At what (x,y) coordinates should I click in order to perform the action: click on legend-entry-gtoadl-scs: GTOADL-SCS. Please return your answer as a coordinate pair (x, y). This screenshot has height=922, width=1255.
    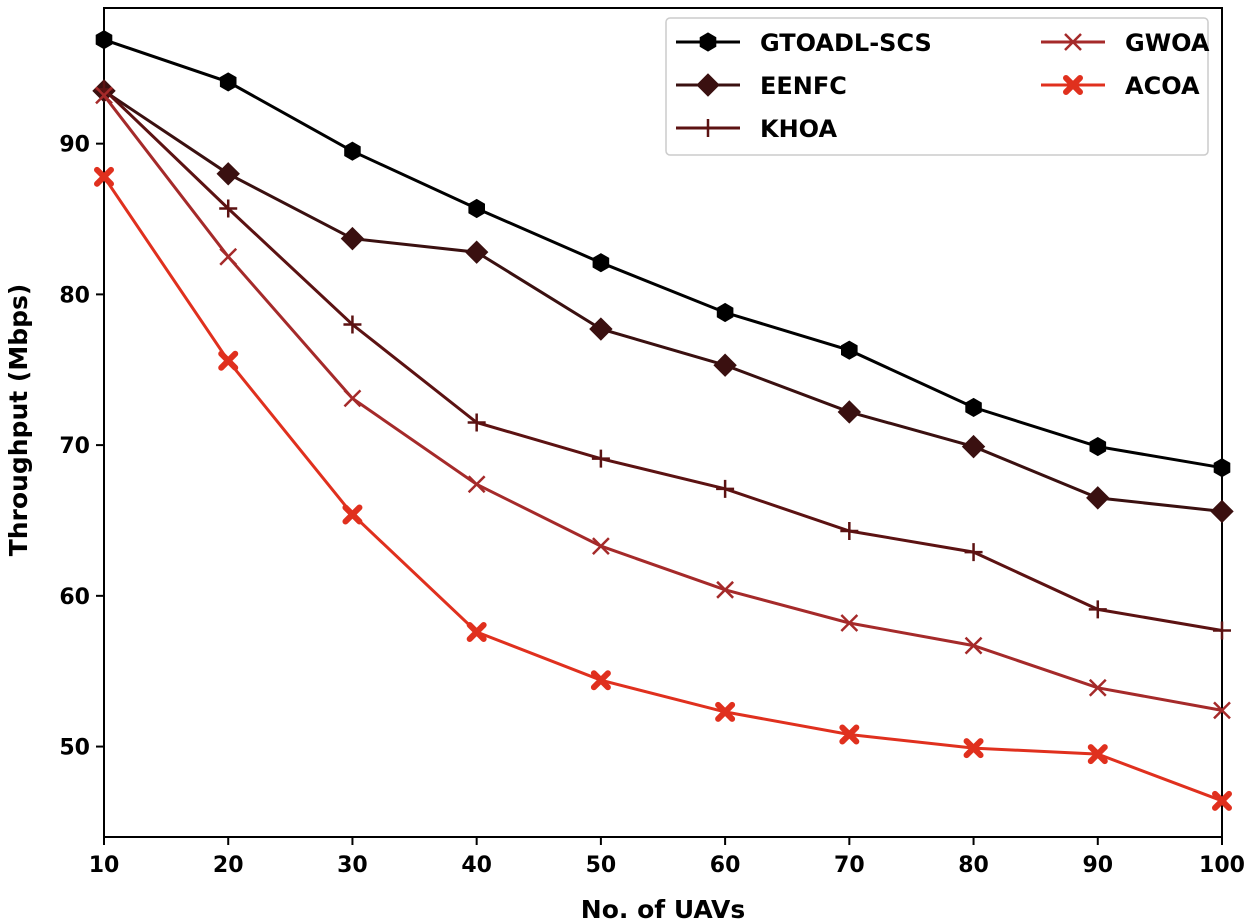
    Looking at the image, I should click on (804, 43).